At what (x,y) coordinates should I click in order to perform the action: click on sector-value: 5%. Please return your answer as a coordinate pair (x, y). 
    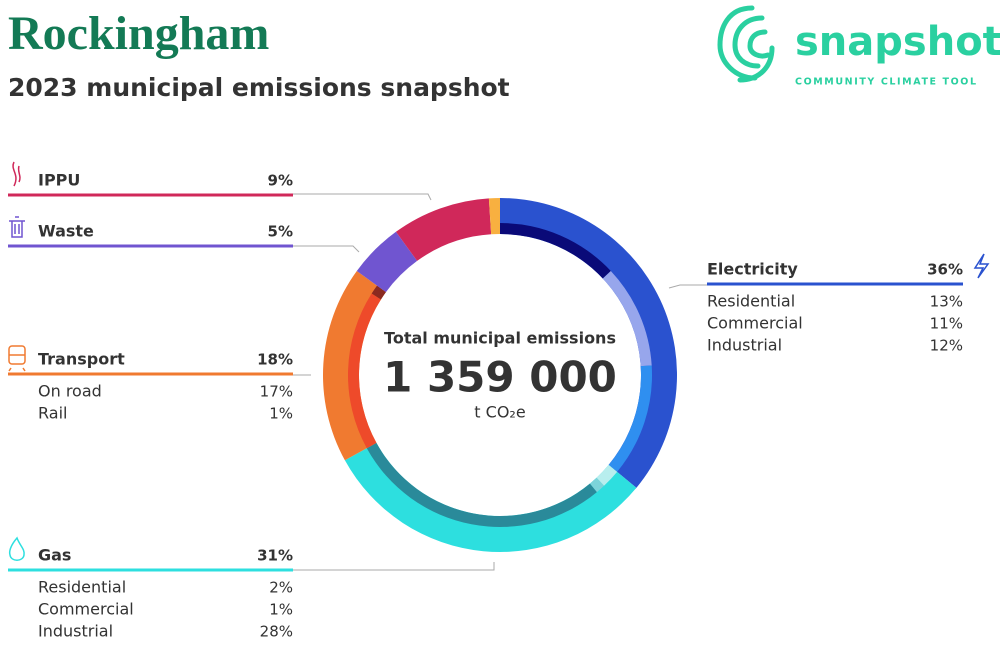
    Looking at the image, I should click on (280, 232).